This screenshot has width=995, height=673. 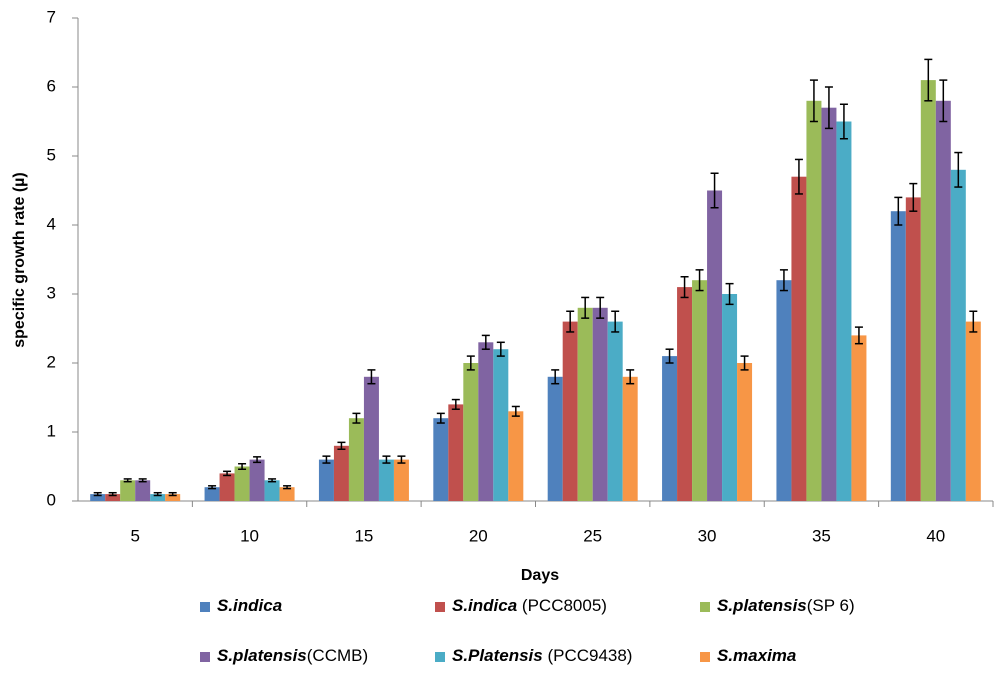 What do you see at coordinates (786, 605) in the screenshot?
I see `legend-label: S.platensis(SP 6)` at bounding box center [786, 605].